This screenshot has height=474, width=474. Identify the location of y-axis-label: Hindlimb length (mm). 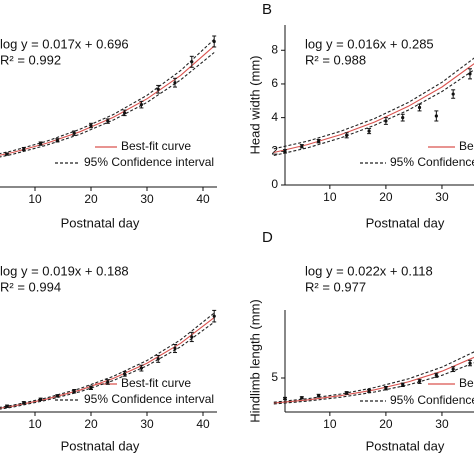
(254, 361).